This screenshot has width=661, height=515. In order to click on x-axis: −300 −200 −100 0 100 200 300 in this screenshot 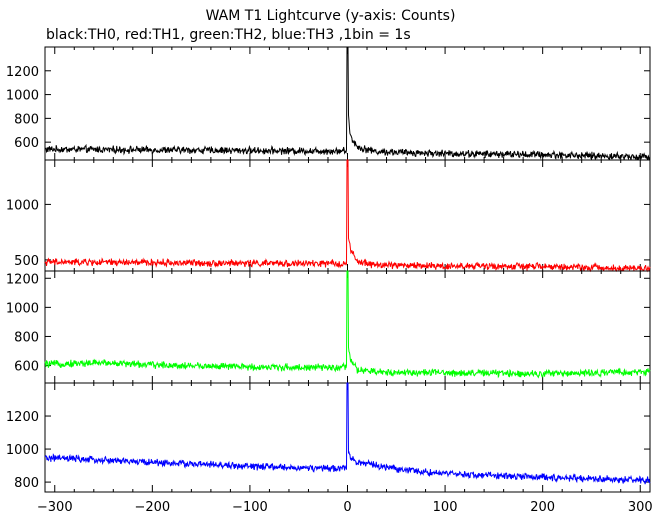, I will do `click(345, 507)`.